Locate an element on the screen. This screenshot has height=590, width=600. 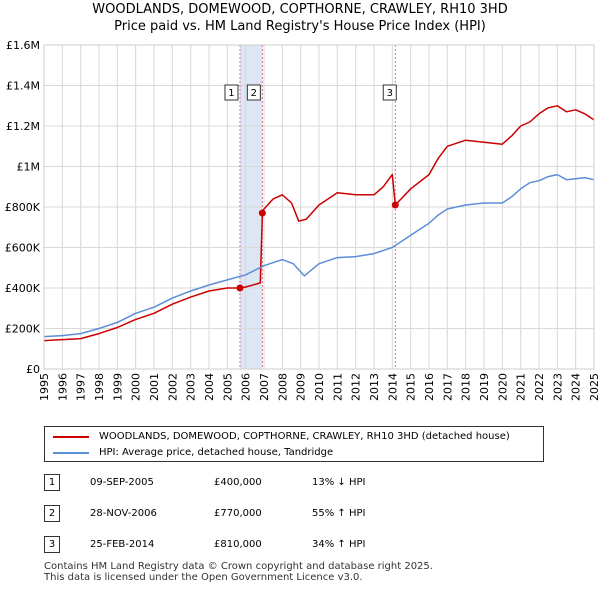
transaction-date: 28-NOV-2006 is located at coordinates (123, 513).